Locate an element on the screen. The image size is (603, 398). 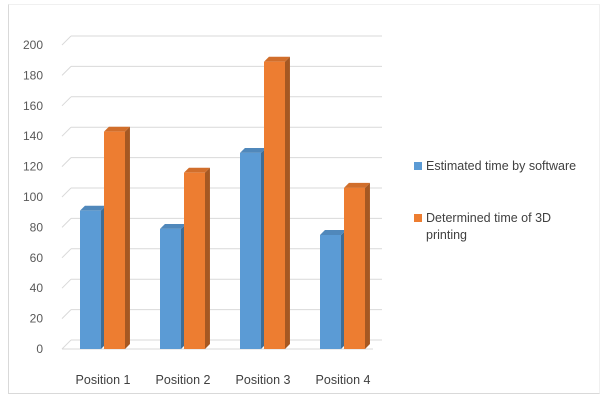
y-tick-label: 20 is located at coordinates (37, 319).